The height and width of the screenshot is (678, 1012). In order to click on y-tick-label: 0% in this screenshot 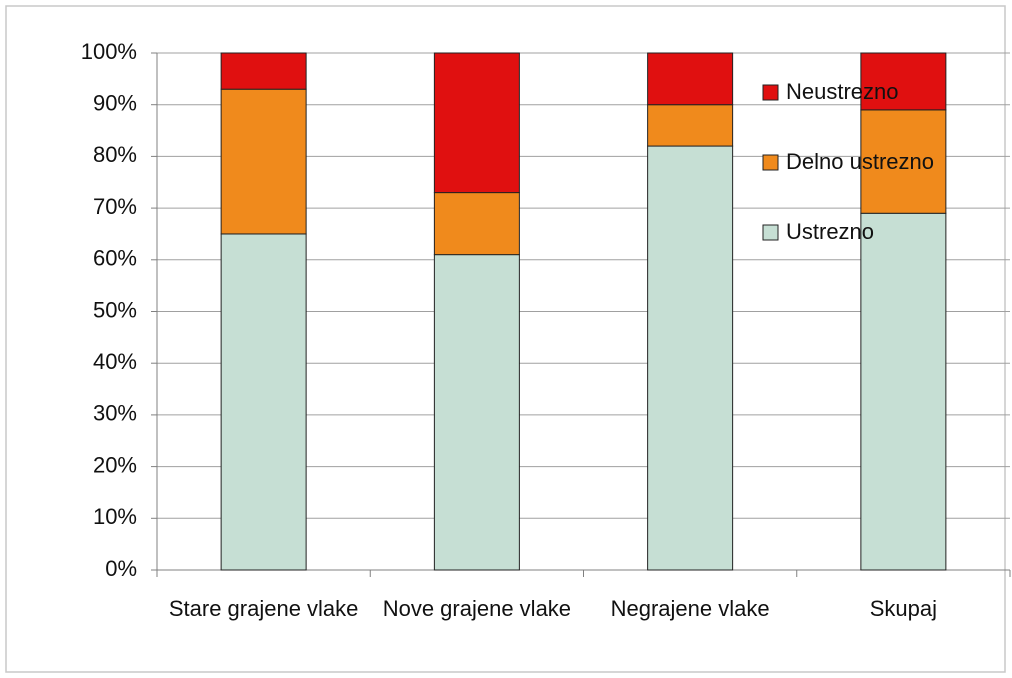, I will do `click(121, 568)`.